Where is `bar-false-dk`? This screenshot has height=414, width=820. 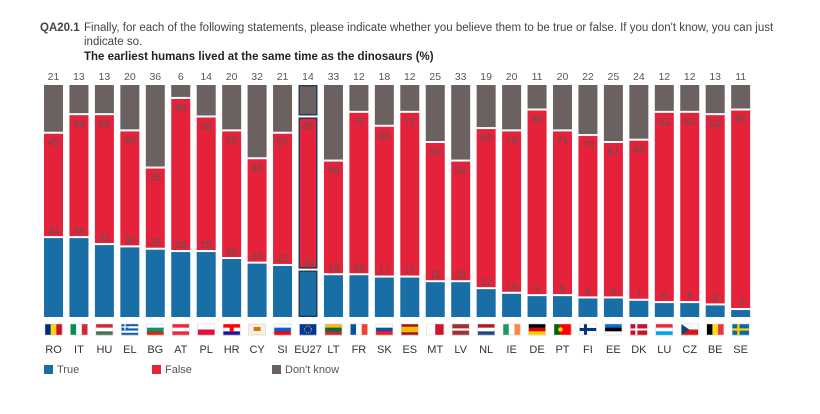 bar-false-dk is located at coordinates (639, 219).